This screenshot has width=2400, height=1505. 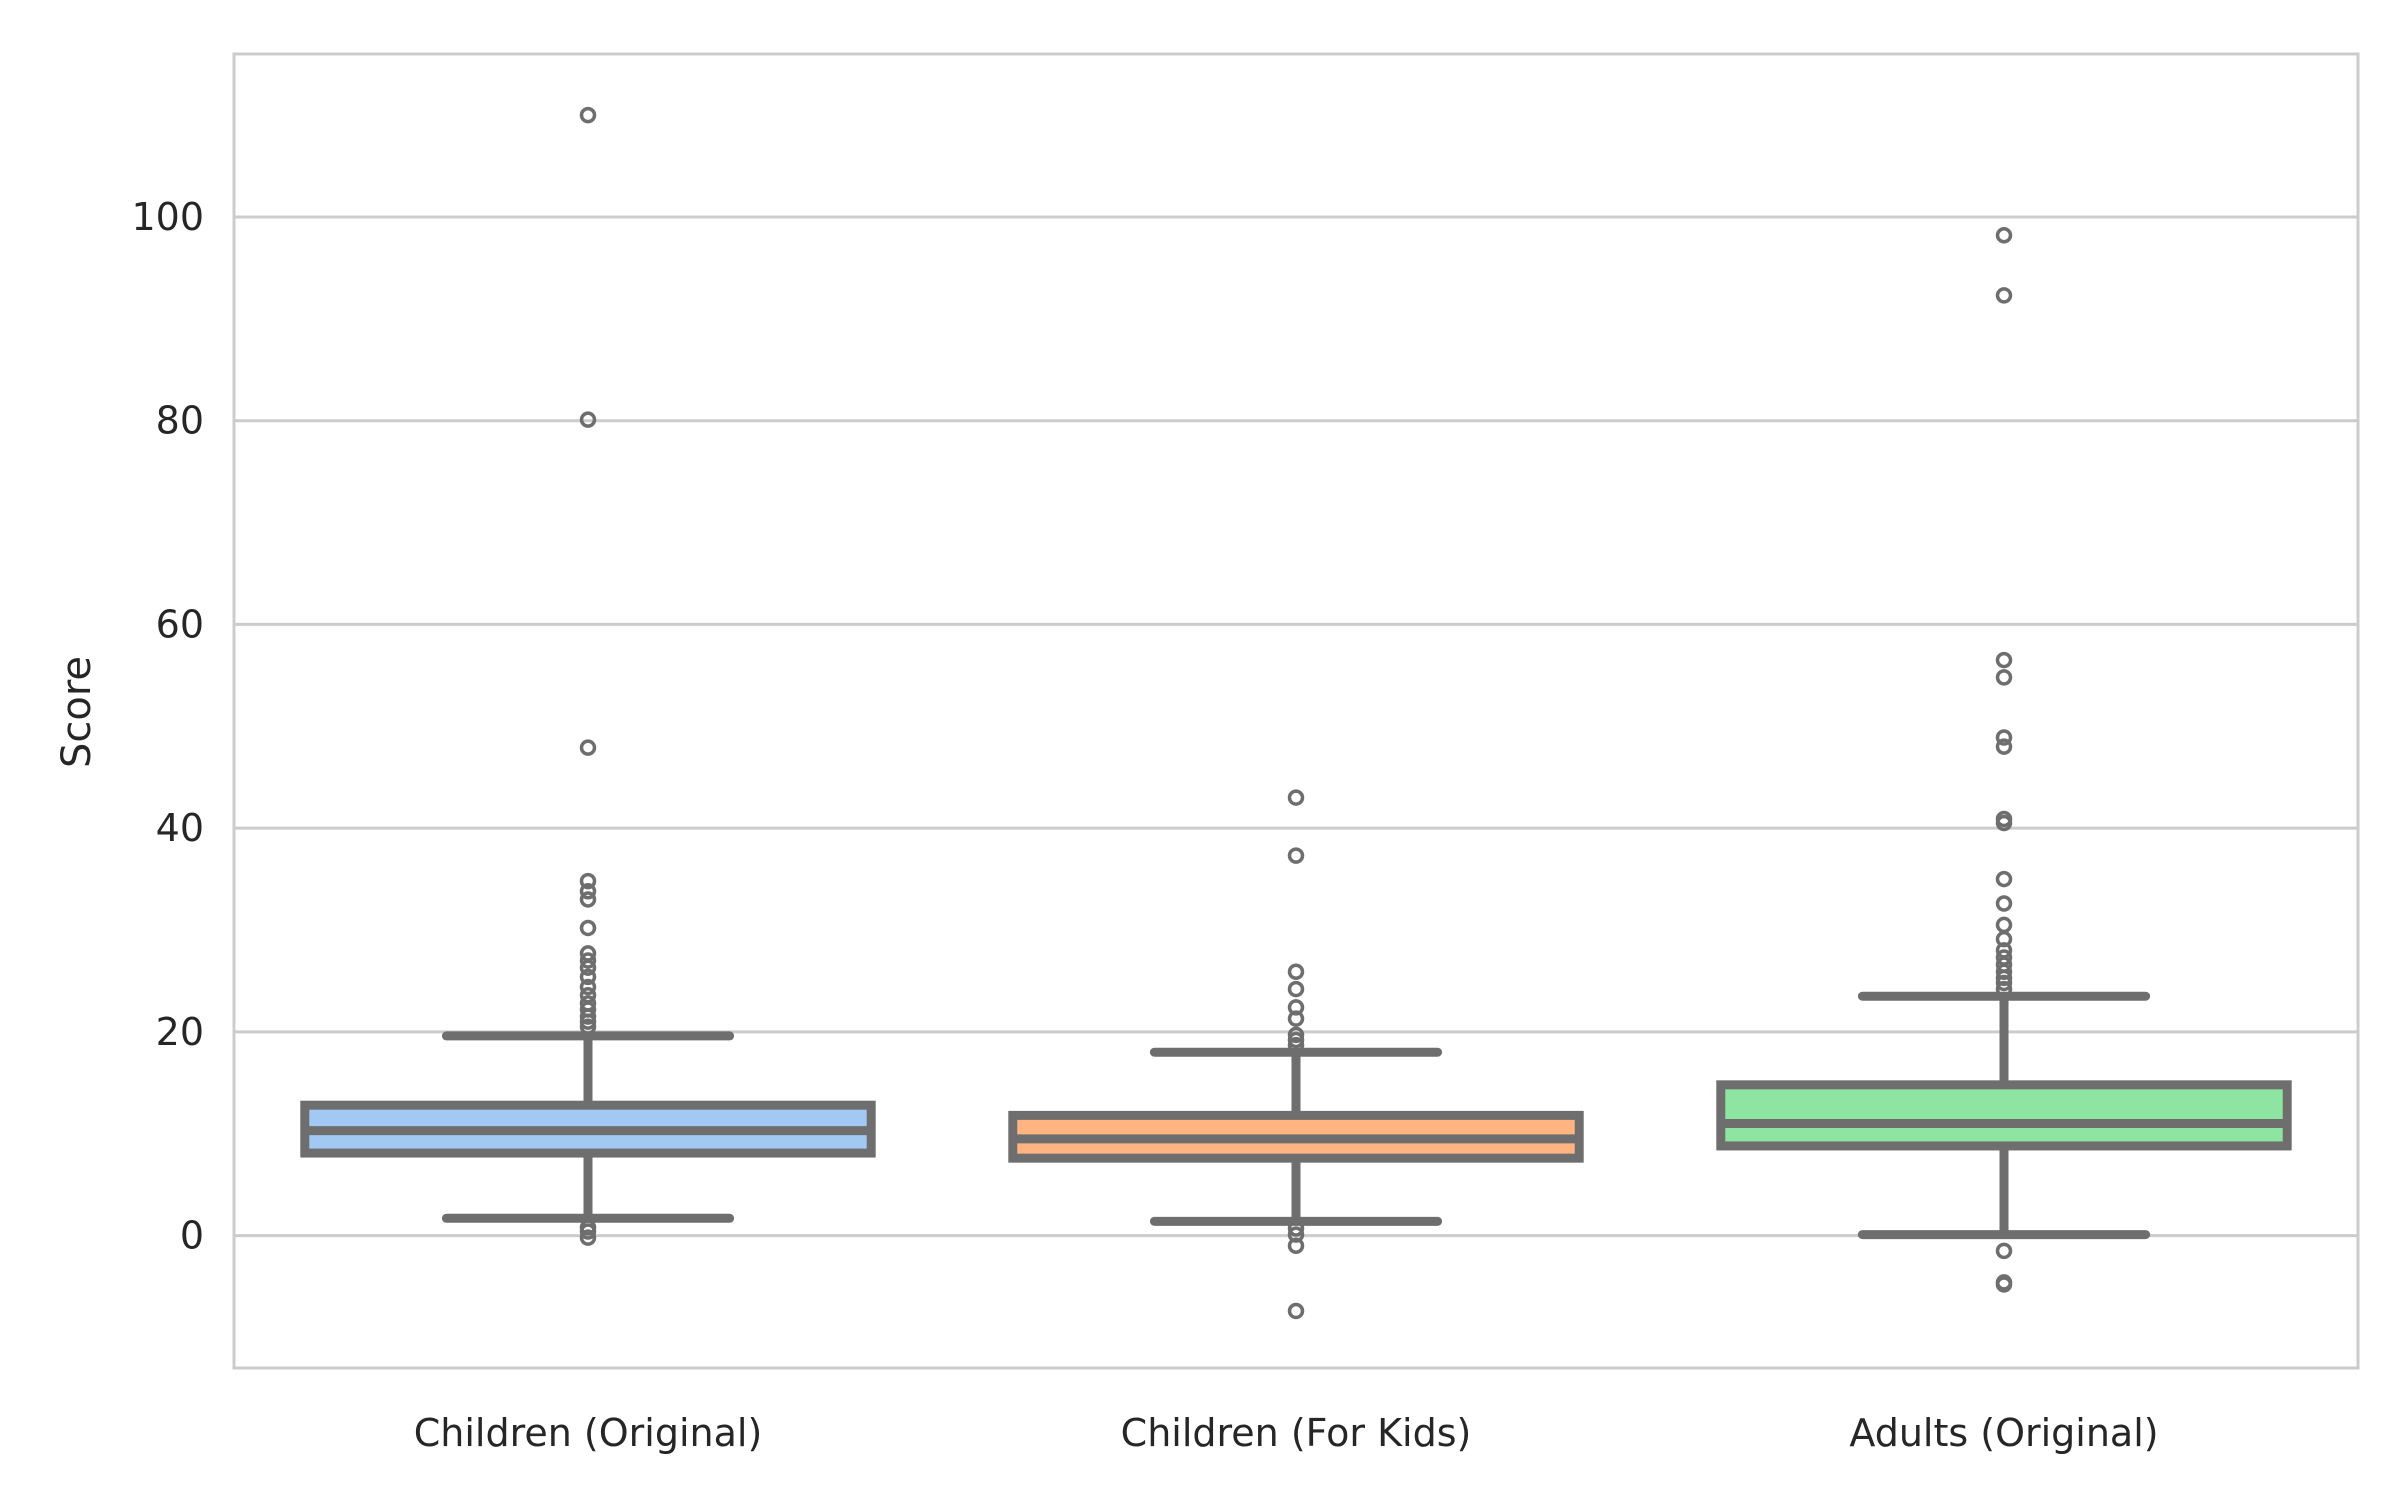 What do you see at coordinates (180, 421) in the screenshot?
I see `y-tick-label: 80` at bounding box center [180, 421].